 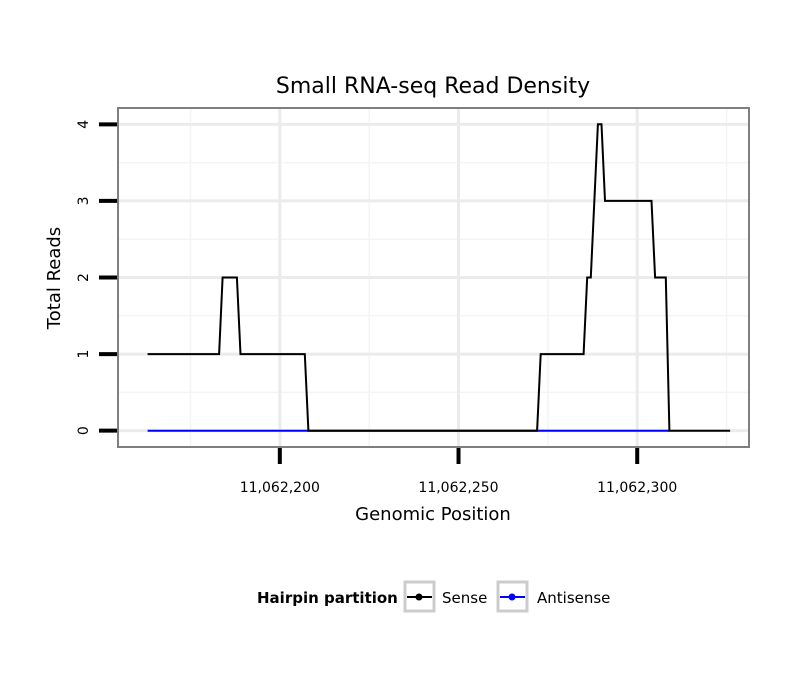 I want to click on legend-point-antisense, so click(x=512, y=597).